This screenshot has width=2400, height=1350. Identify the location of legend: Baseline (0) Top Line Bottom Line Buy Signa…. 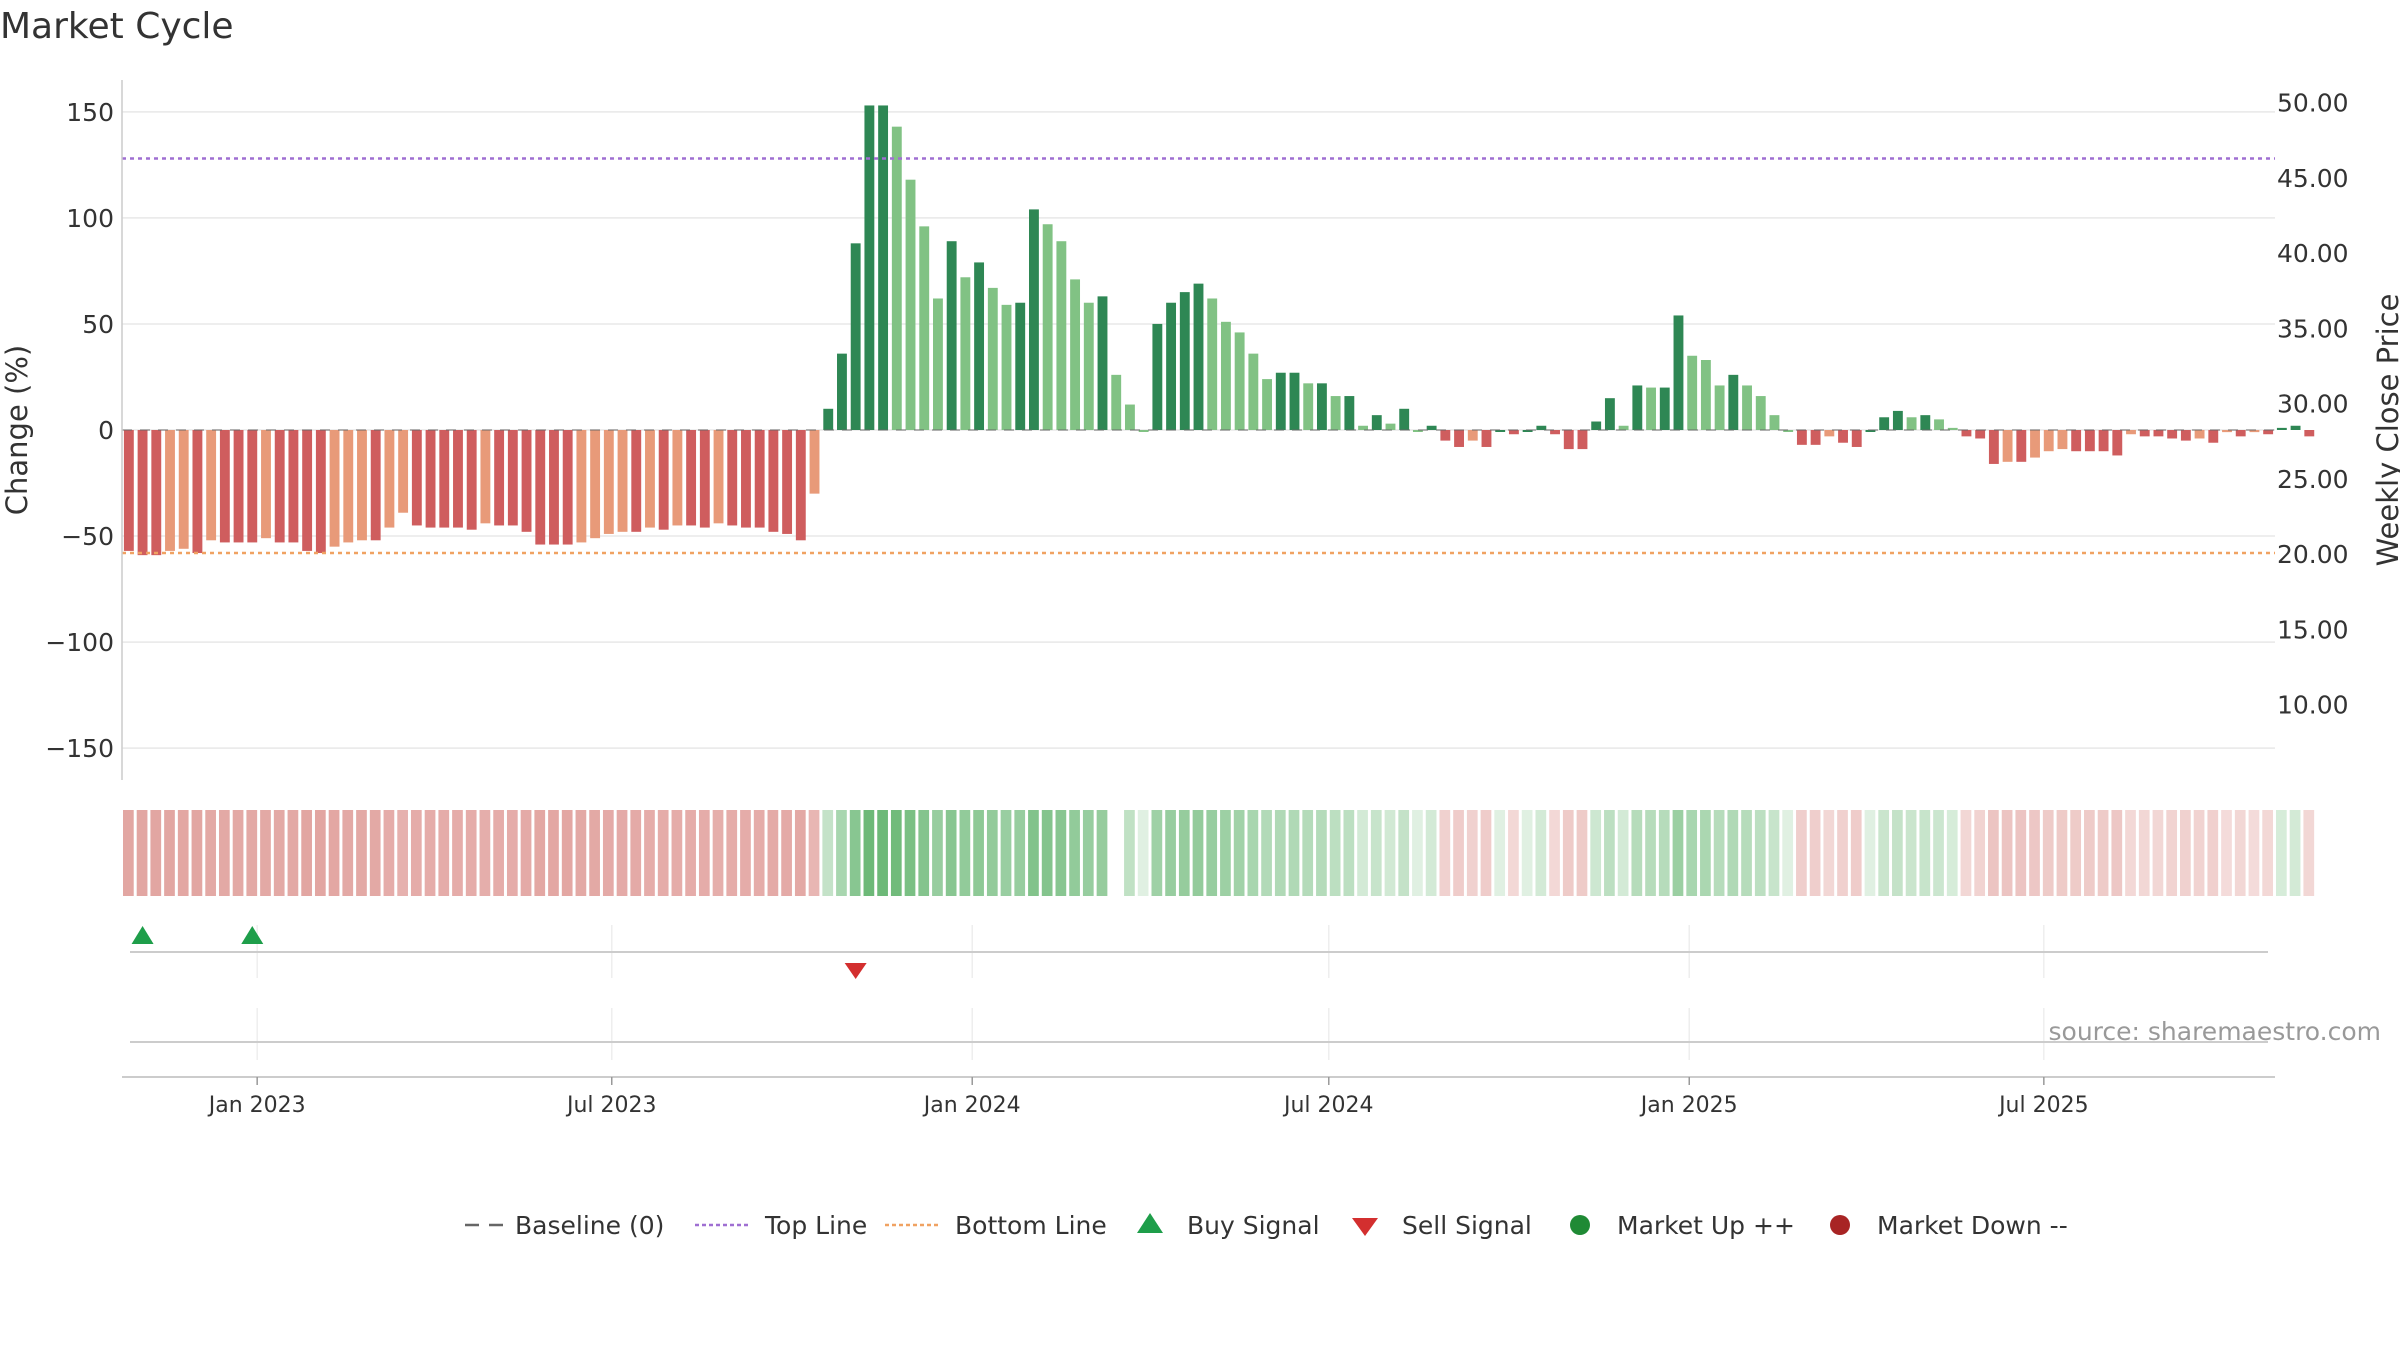
(1266, 1225).